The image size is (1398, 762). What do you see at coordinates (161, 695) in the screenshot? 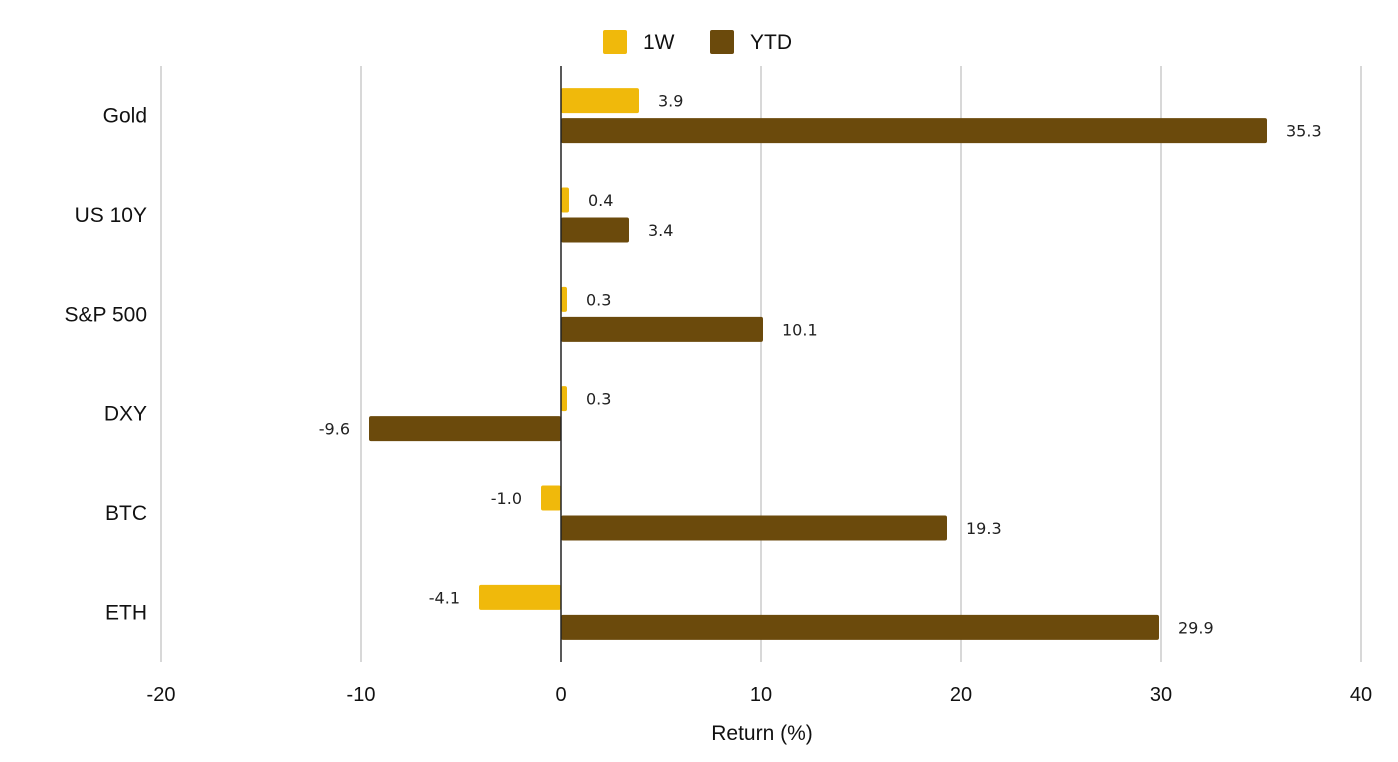
I see `x-tick-label: -20` at bounding box center [161, 695].